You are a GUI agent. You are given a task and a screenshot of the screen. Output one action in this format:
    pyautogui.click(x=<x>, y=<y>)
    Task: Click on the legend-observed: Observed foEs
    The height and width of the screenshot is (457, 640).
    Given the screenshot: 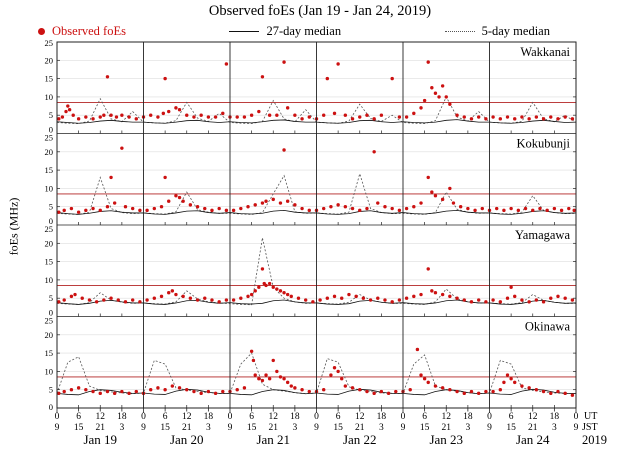 What is the action you would take?
    pyautogui.click(x=82, y=31)
    